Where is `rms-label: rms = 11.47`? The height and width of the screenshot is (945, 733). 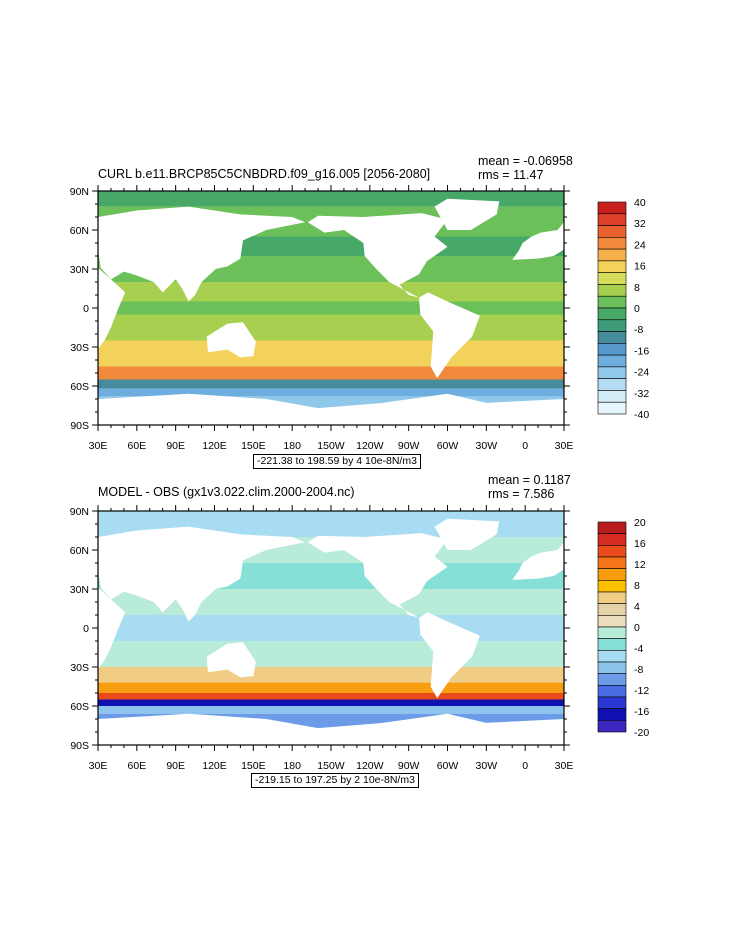 rms-label: rms = 11.47 is located at coordinates (511, 175).